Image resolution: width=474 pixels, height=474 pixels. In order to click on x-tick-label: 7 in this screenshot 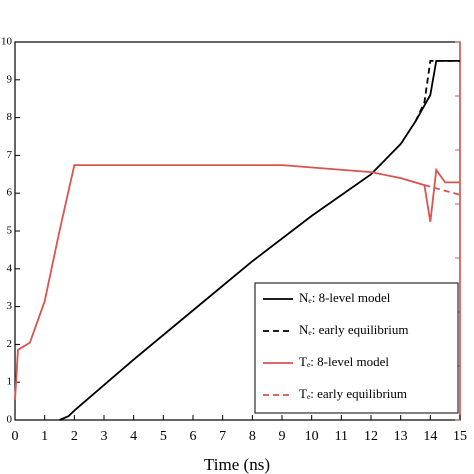, I will do `click(222, 436)`.